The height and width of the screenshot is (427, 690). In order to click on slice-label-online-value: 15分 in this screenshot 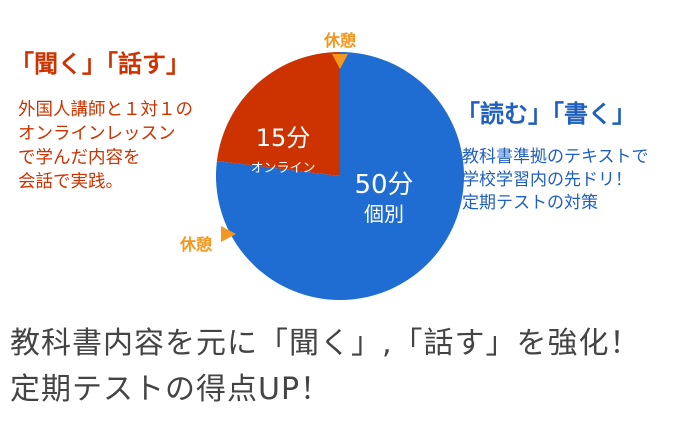, I will do `click(283, 138)`.